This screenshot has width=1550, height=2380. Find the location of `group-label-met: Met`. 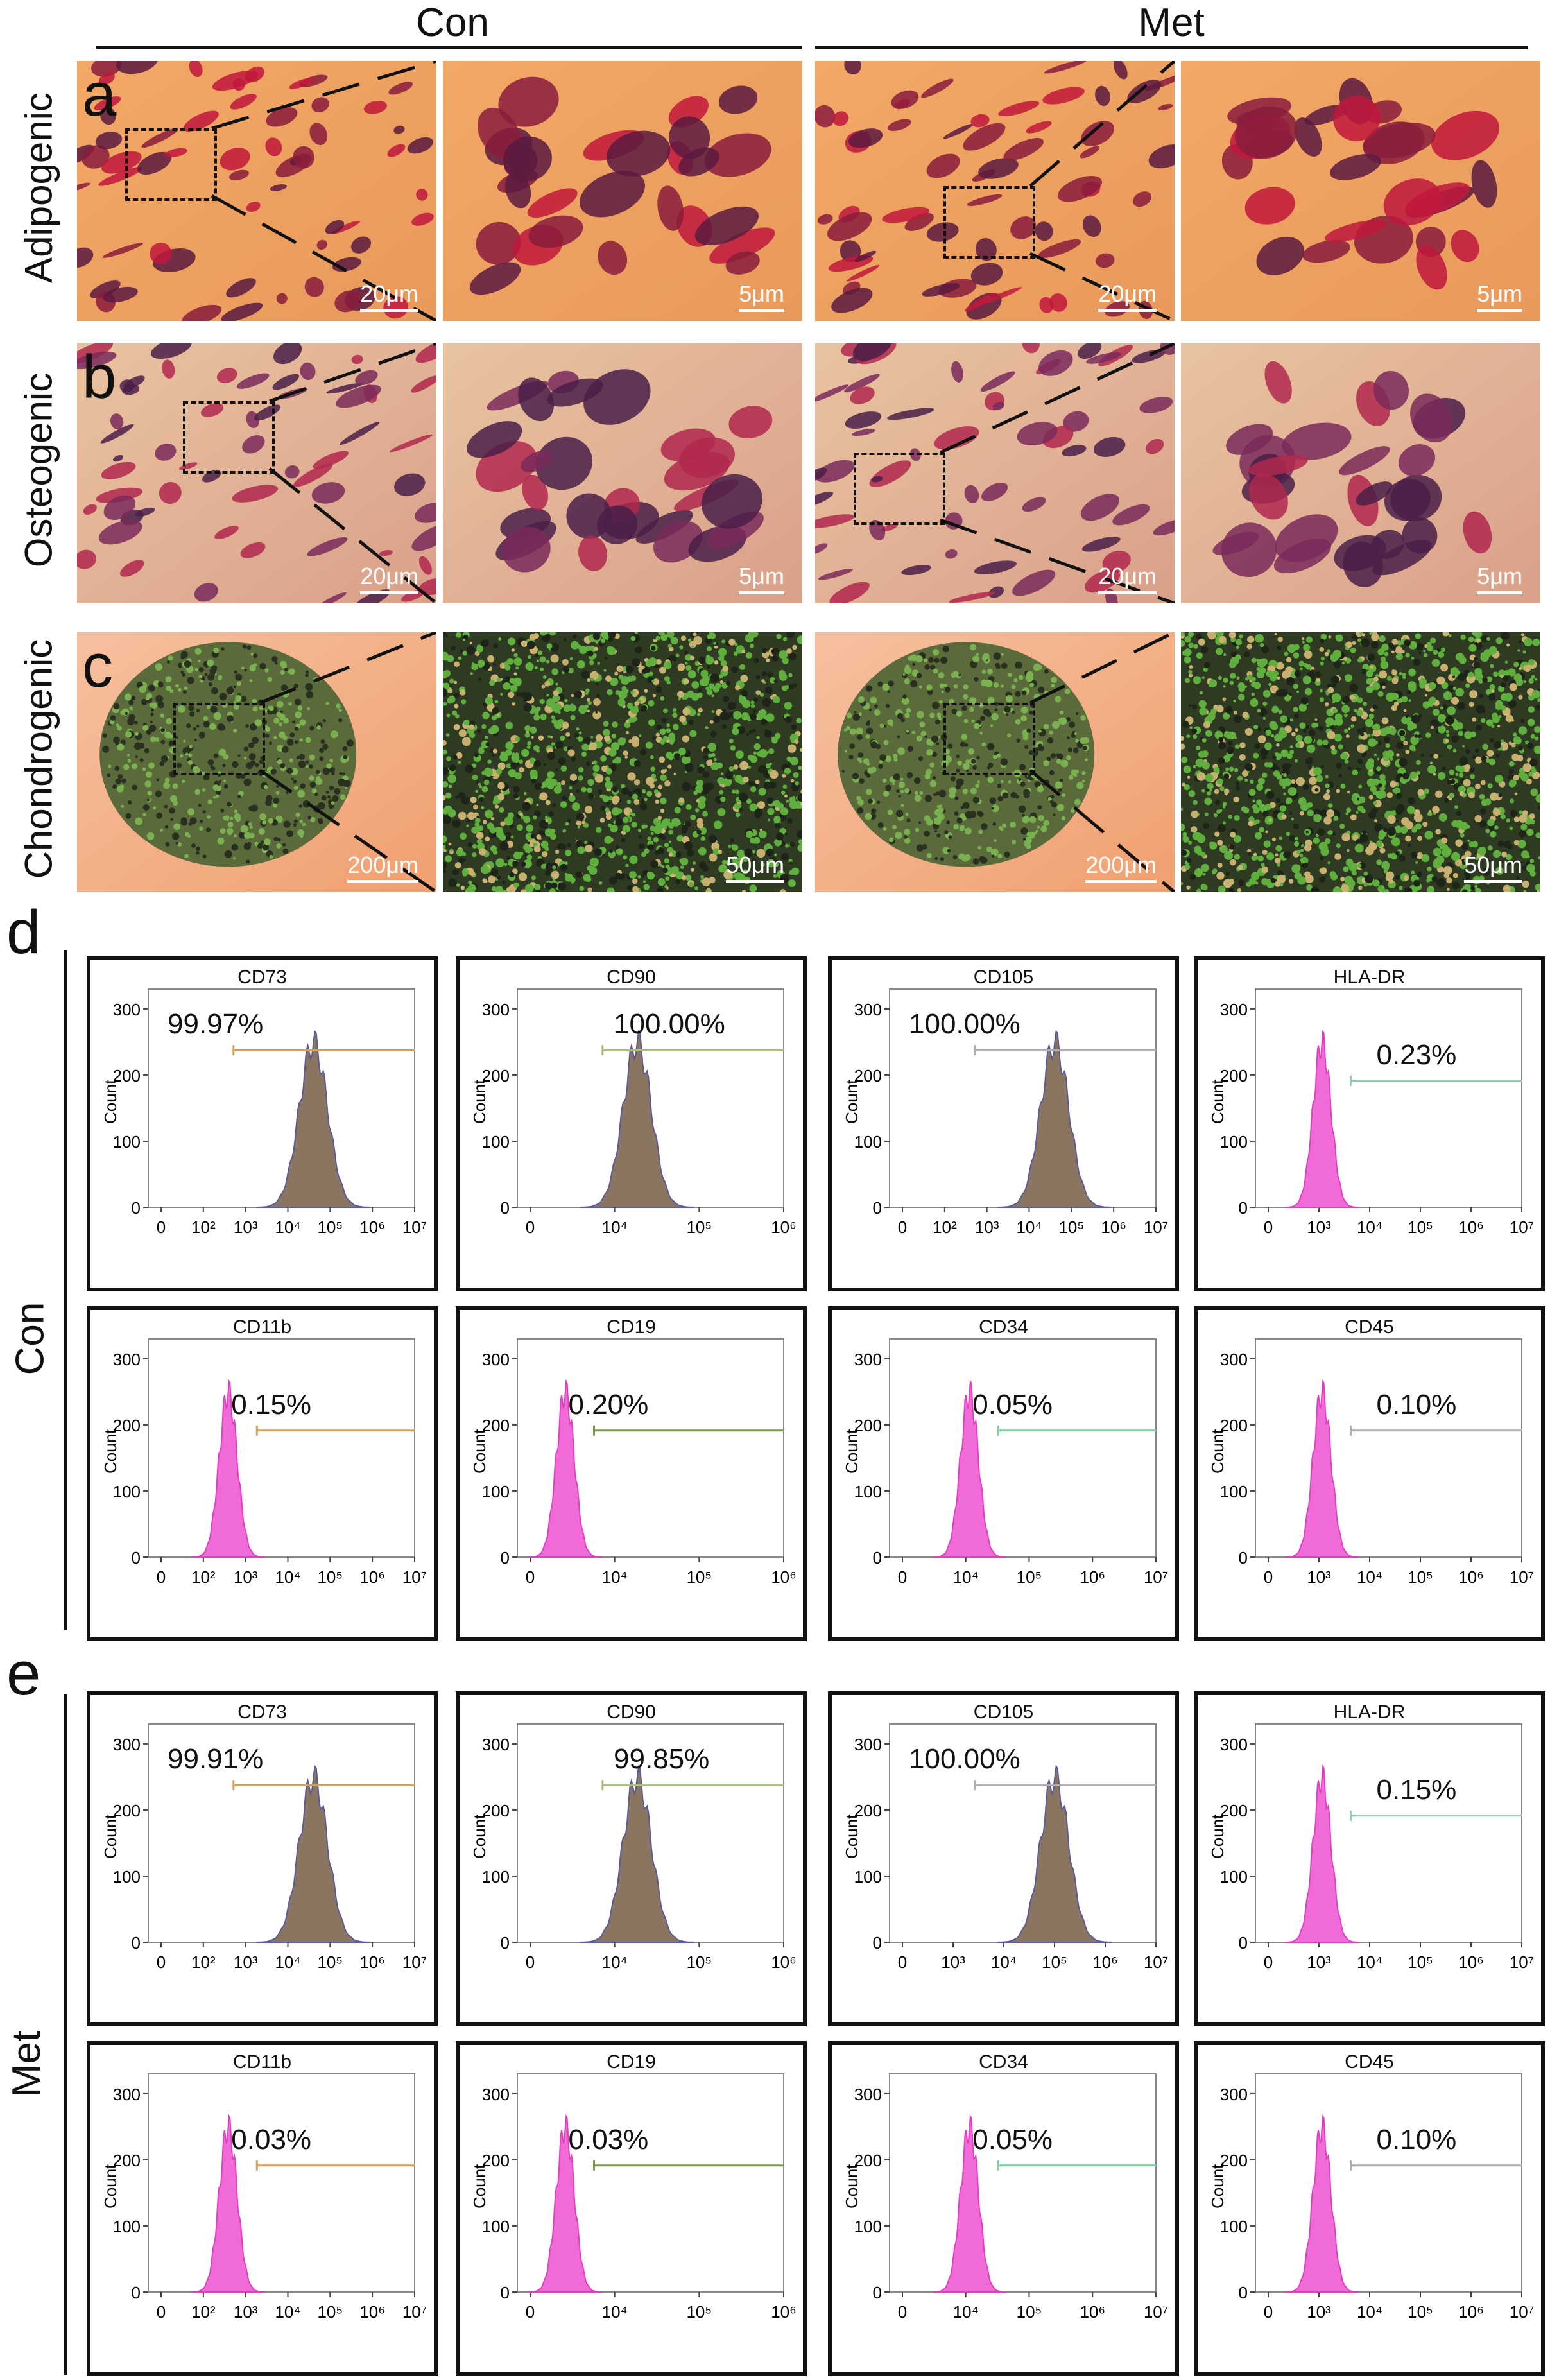

group-label-met: Met is located at coordinates (26, 2064).